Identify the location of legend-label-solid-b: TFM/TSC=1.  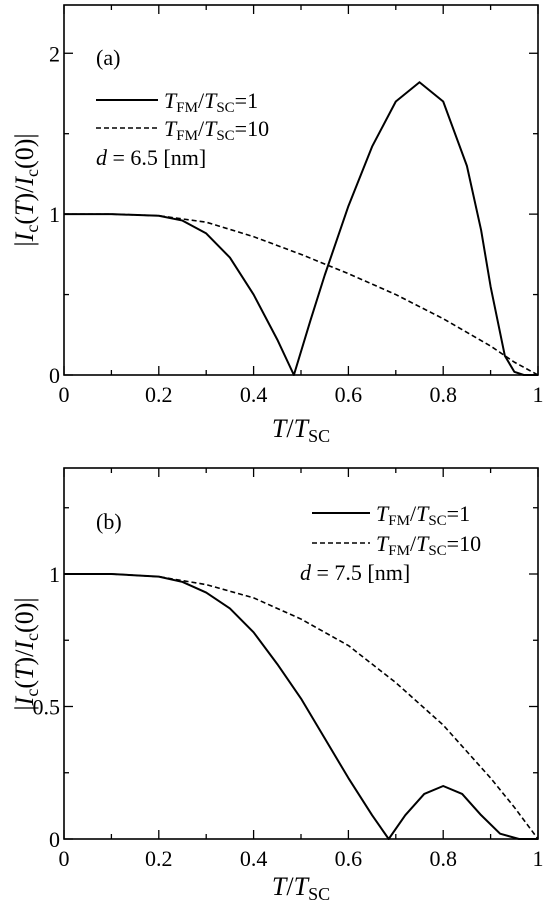
(423, 515).